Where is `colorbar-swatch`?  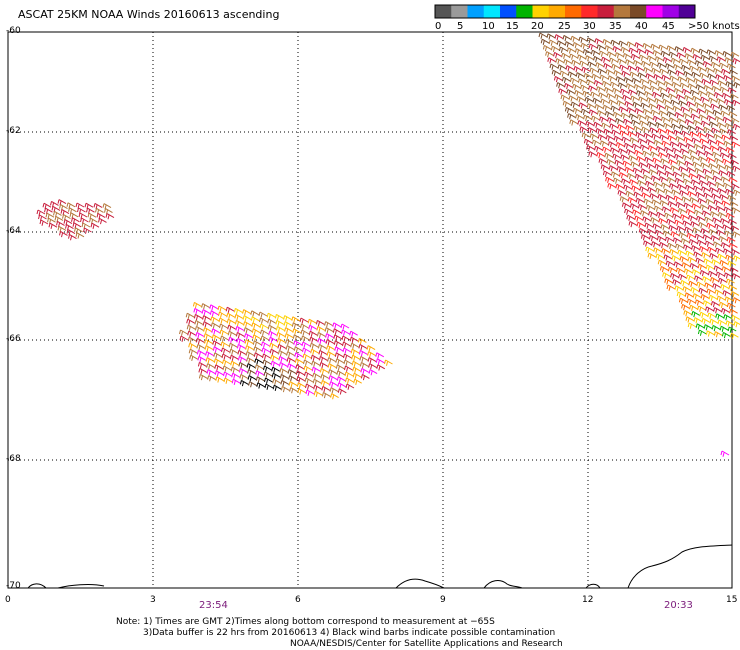
colorbar-swatch is located at coordinates (671, 11).